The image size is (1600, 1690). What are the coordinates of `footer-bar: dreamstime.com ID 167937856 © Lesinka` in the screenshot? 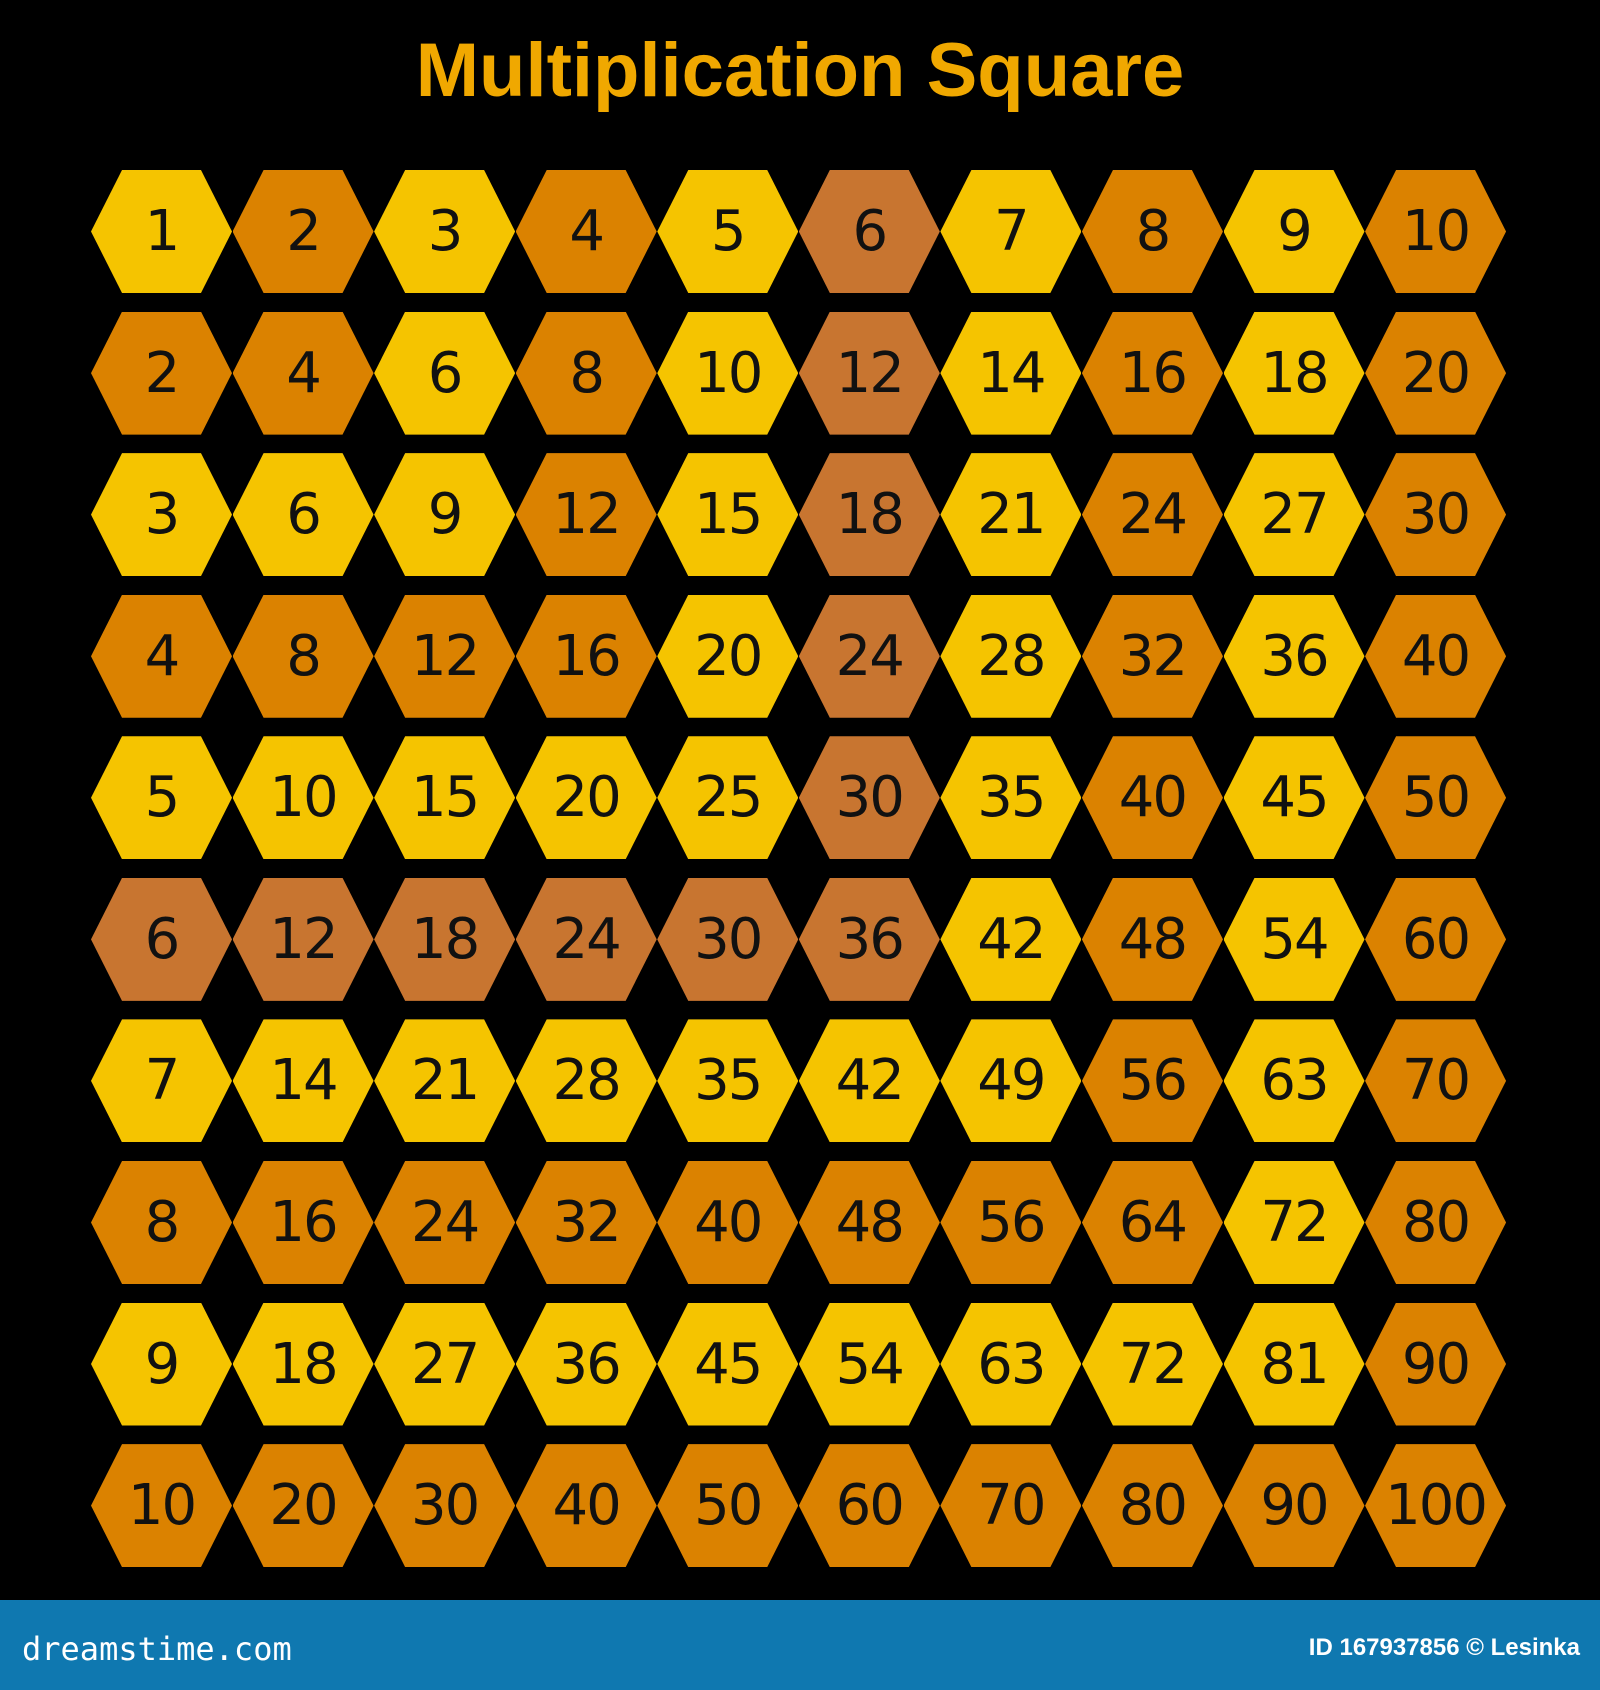 It's located at (800, 1645).